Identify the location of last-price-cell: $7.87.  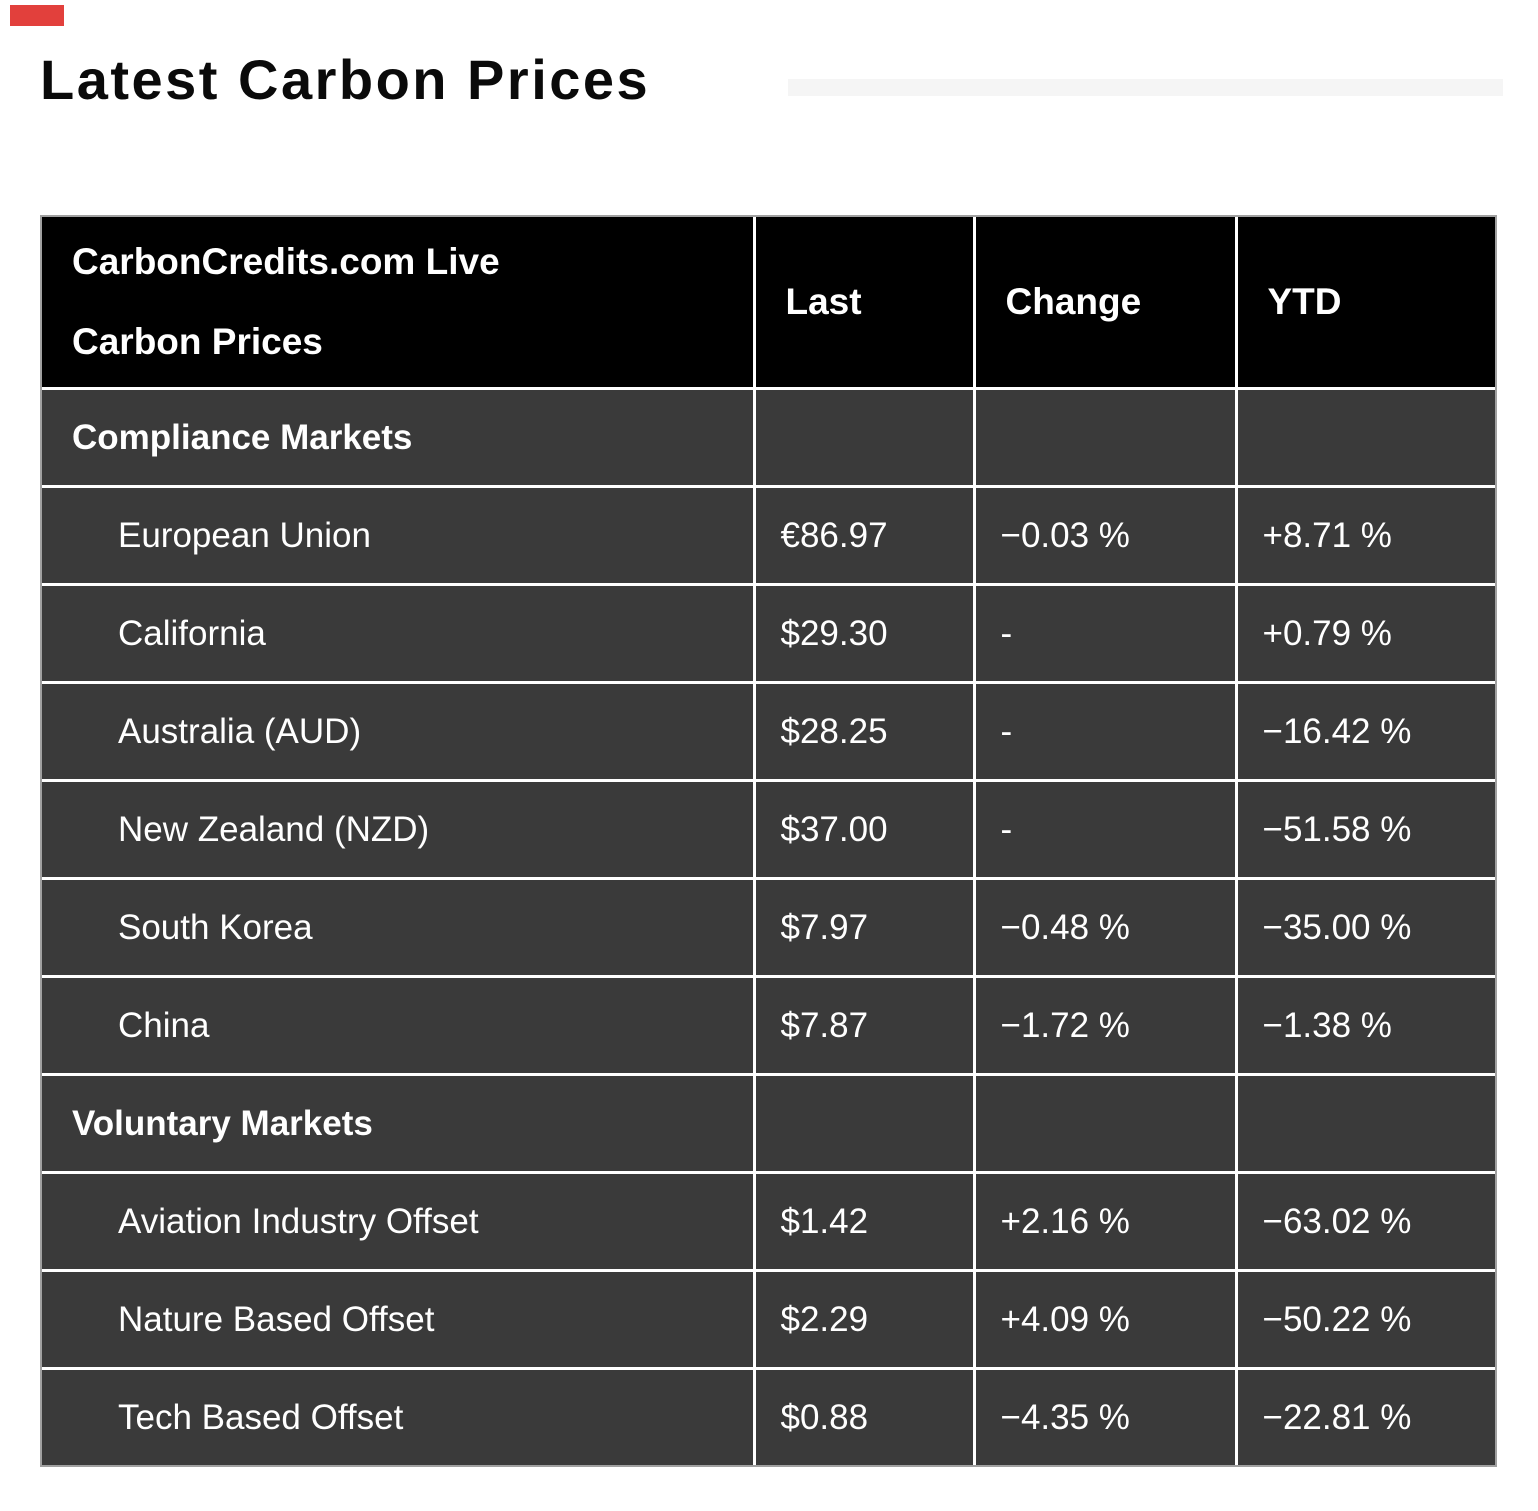
(865, 1026).